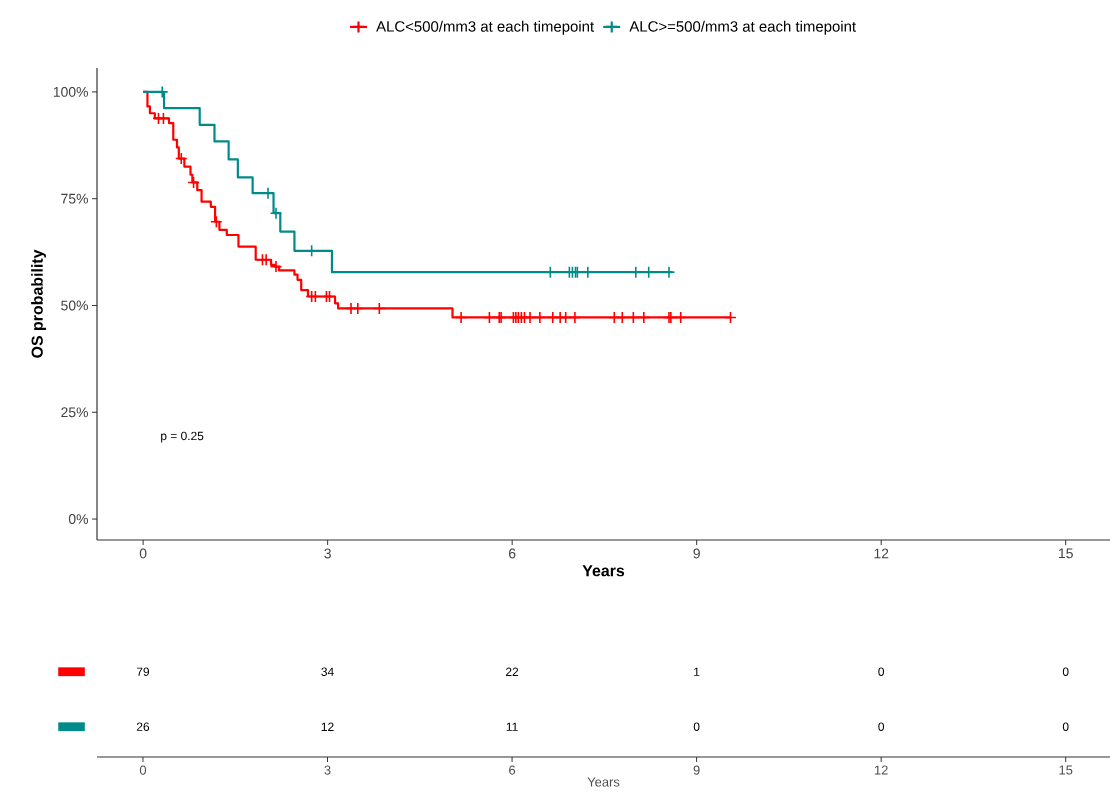  I want to click on data-label: 11, so click(512, 726).